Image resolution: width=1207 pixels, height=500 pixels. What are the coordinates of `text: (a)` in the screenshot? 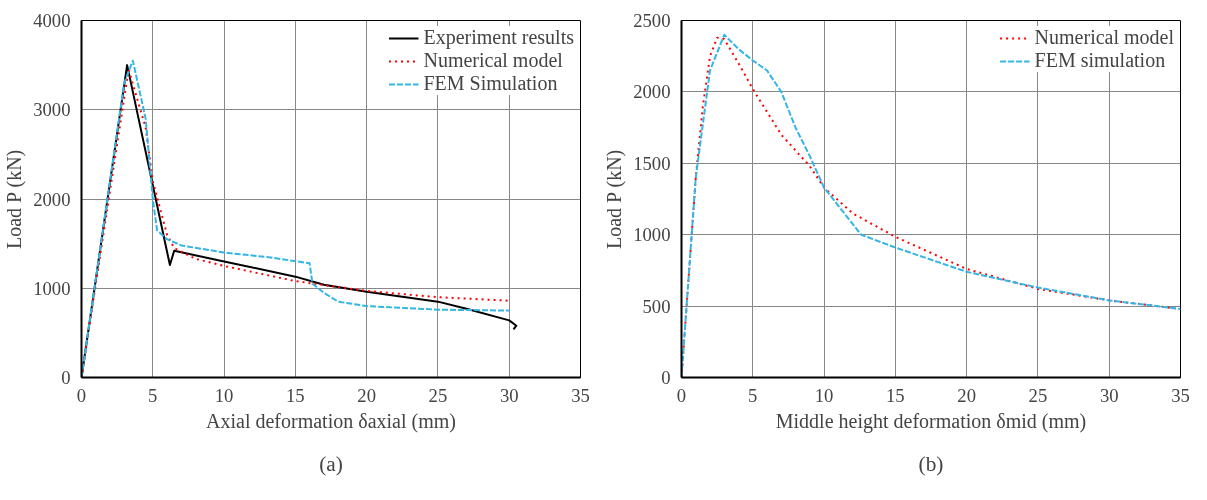 It's located at (331, 463).